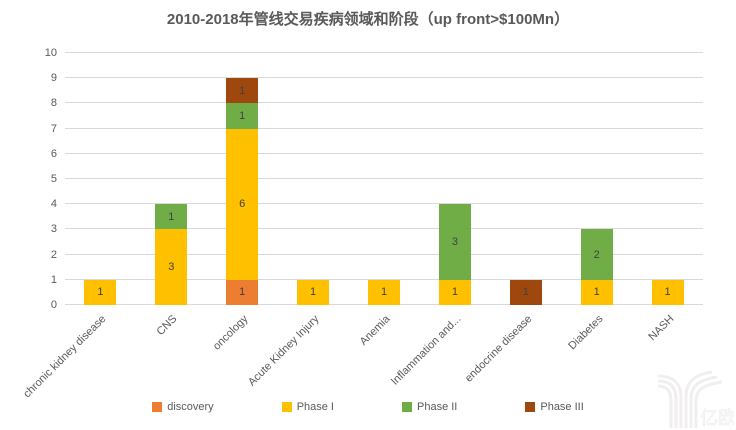  I want to click on legend-item: discovery, so click(183, 407).